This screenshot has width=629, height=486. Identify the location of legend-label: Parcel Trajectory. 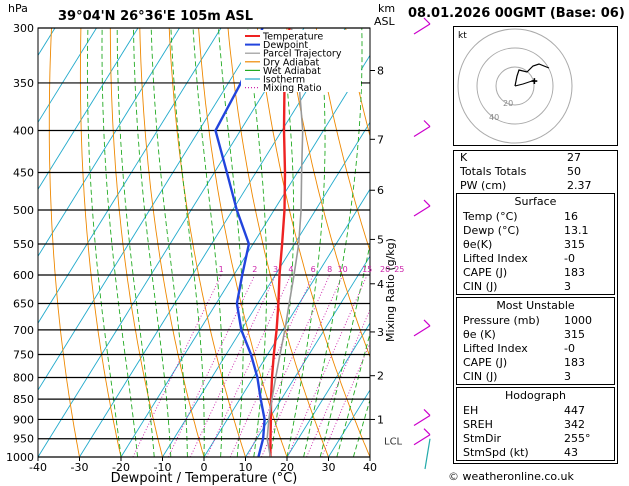
(302, 54).